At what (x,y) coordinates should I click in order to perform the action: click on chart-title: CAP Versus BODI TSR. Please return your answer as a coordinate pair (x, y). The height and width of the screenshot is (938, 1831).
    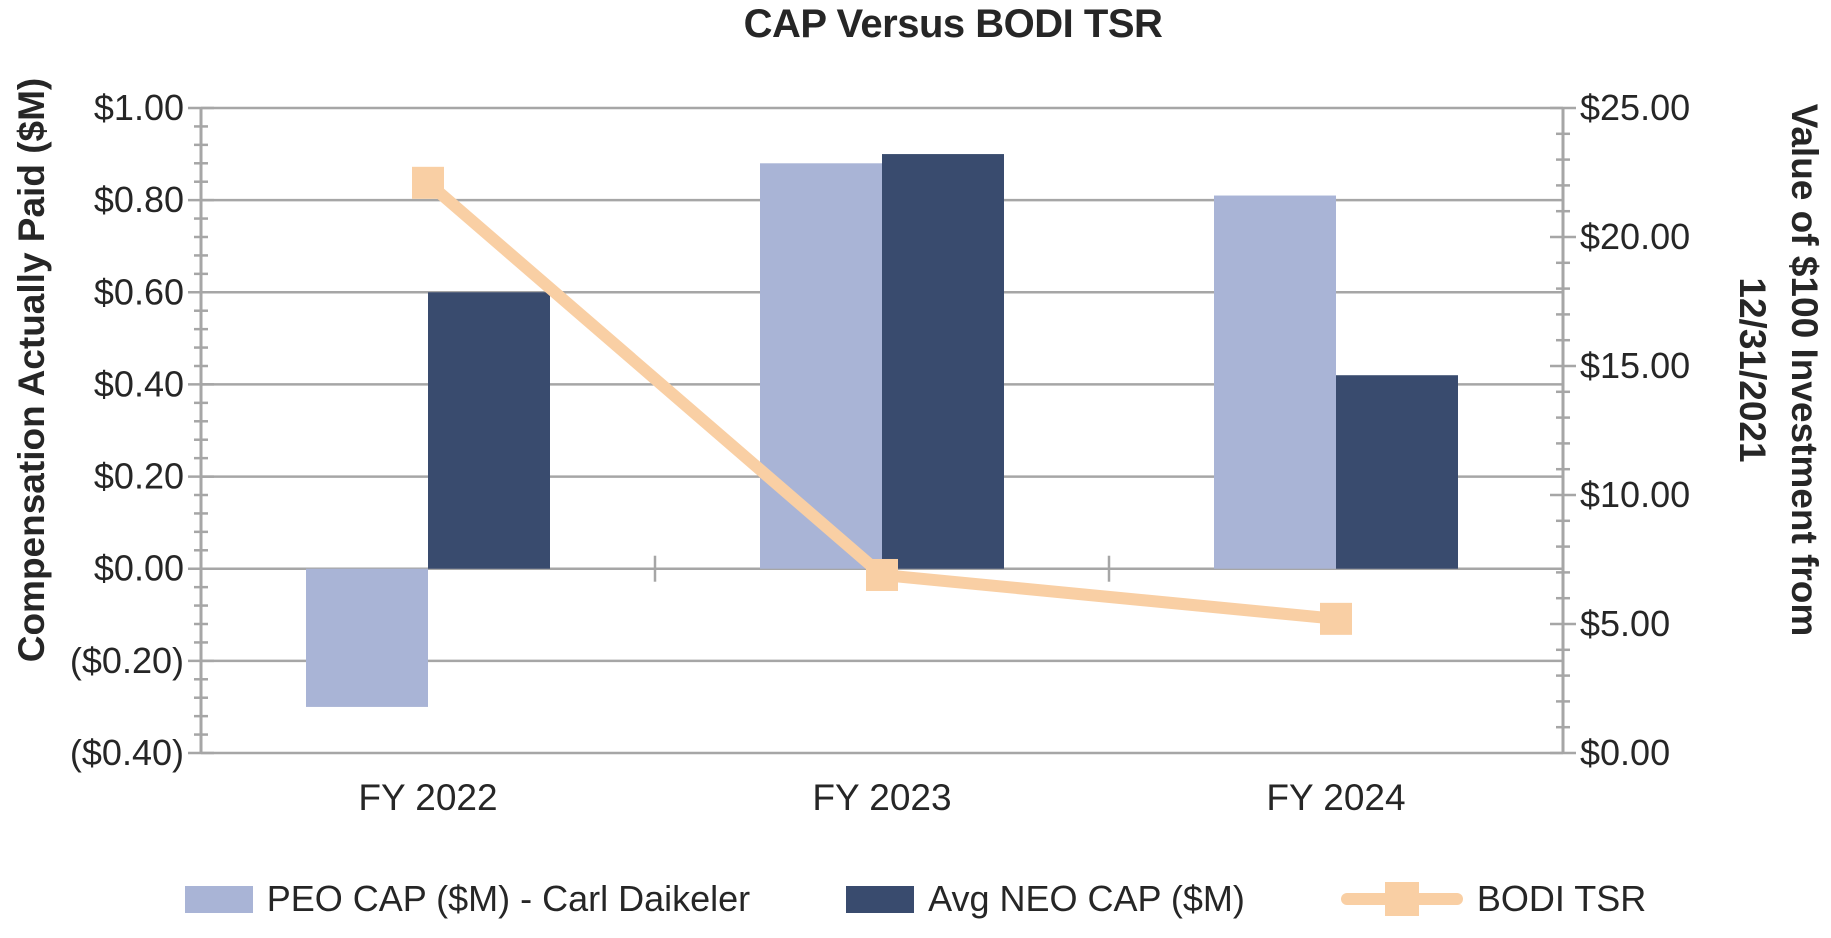
    Looking at the image, I should click on (953, 24).